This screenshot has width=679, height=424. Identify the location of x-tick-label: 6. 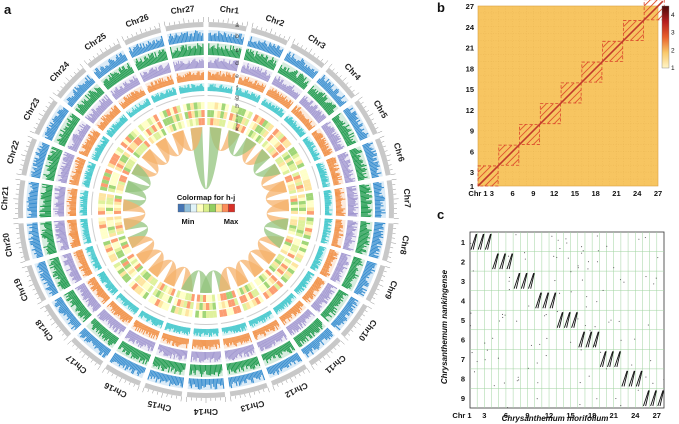
(513, 193).